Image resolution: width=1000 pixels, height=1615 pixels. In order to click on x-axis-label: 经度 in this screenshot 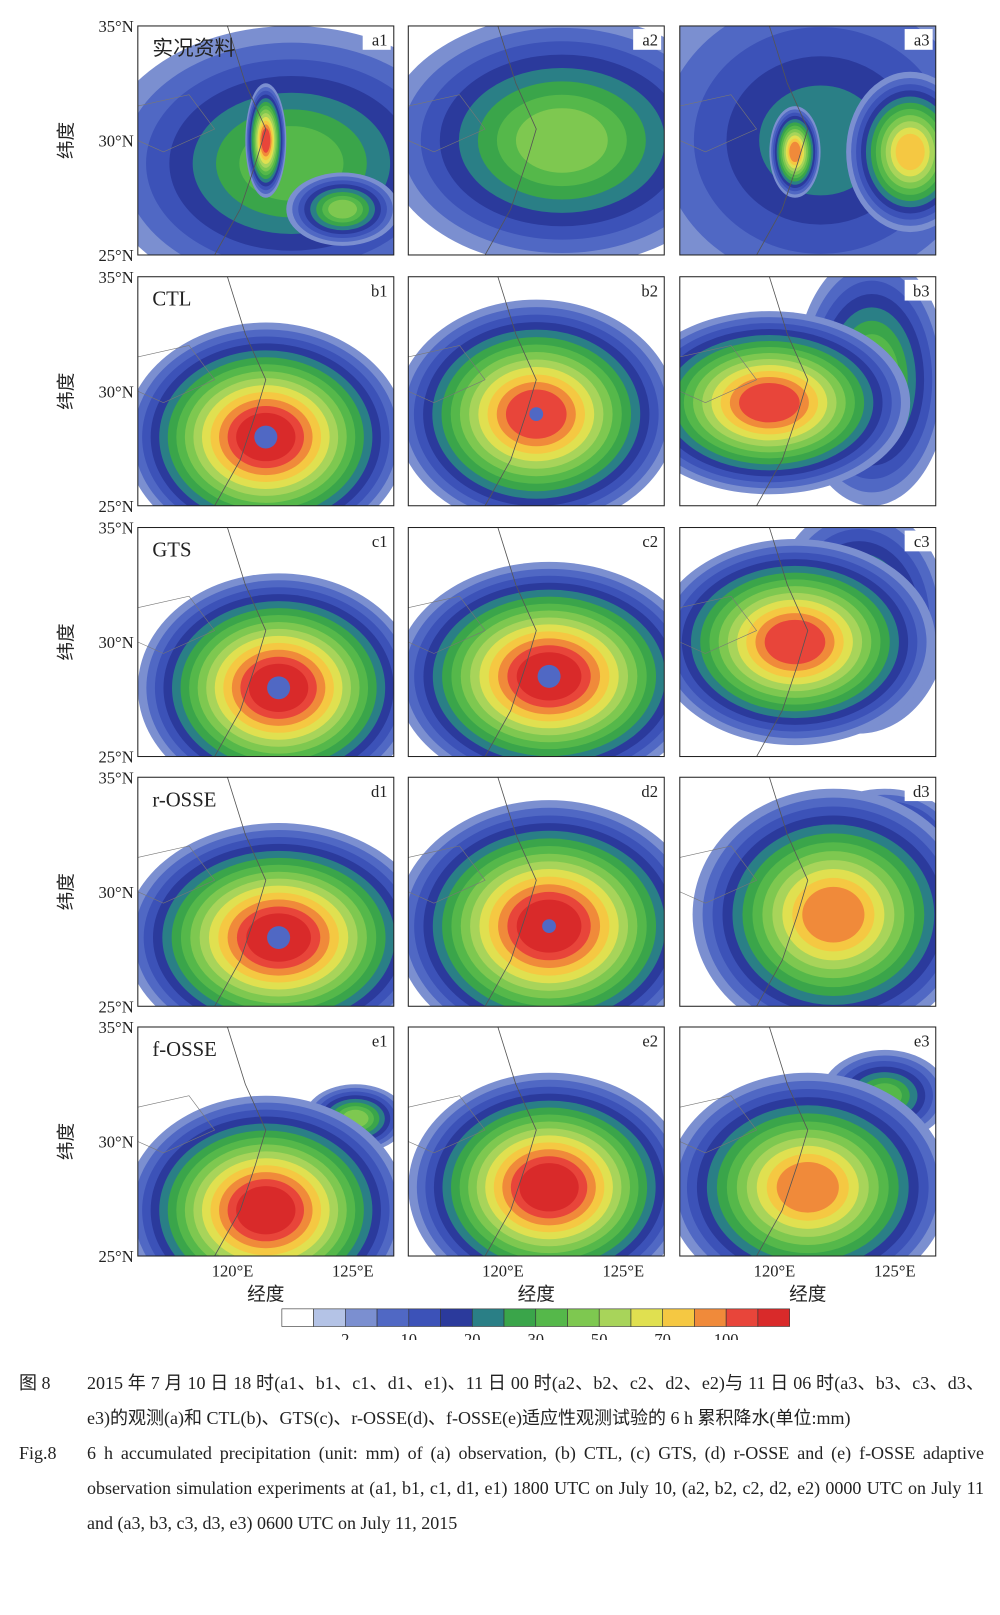, I will do `click(265, 1295)`.